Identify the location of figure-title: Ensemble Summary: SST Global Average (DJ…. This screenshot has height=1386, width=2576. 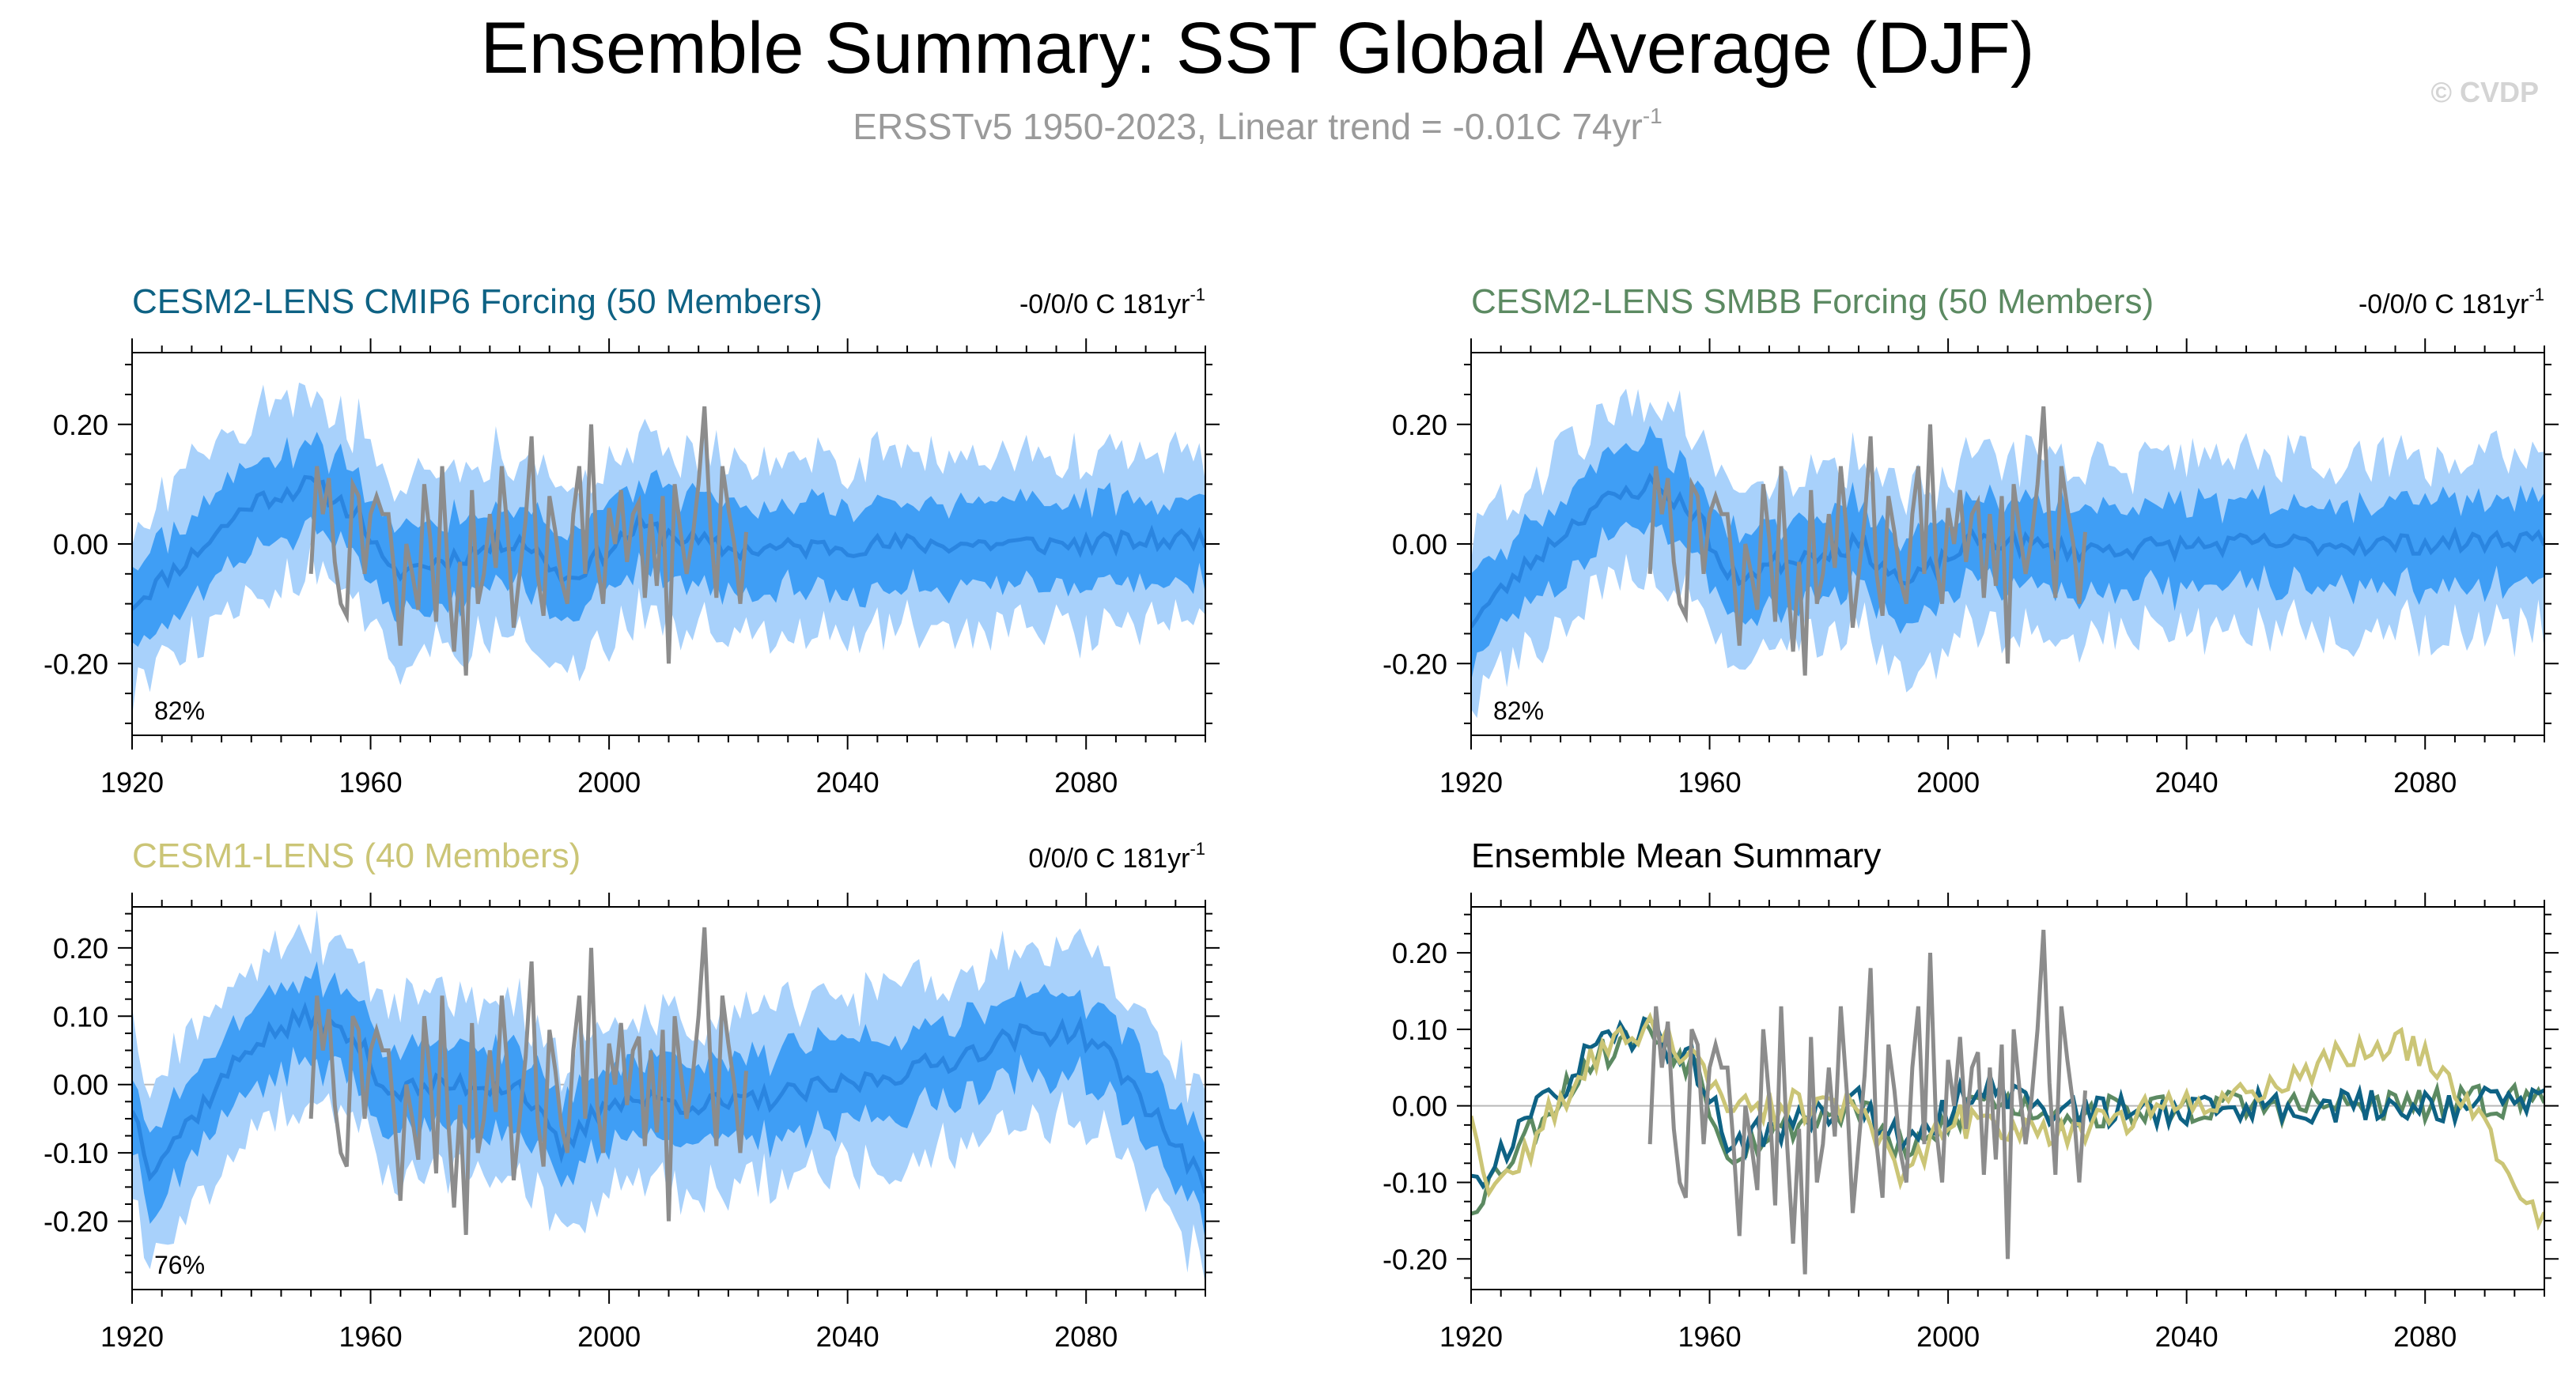
(1257, 48).